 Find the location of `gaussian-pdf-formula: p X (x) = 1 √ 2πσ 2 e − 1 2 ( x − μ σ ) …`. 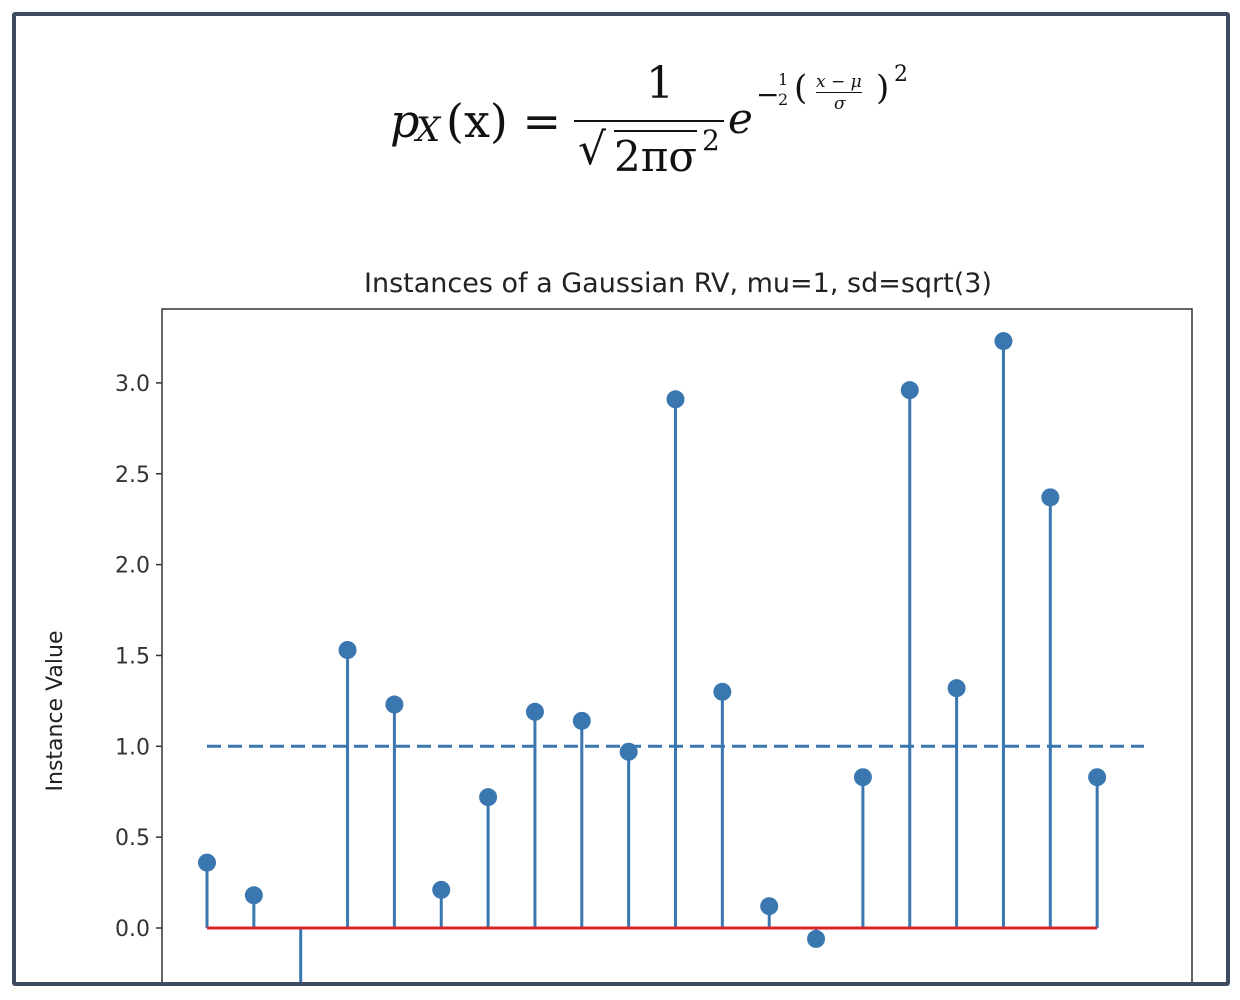

gaussian-pdf-formula: p X (x) = 1 √ 2πσ 2 e − 1 2 ( x − μ σ ) … is located at coordinates (676, 128).